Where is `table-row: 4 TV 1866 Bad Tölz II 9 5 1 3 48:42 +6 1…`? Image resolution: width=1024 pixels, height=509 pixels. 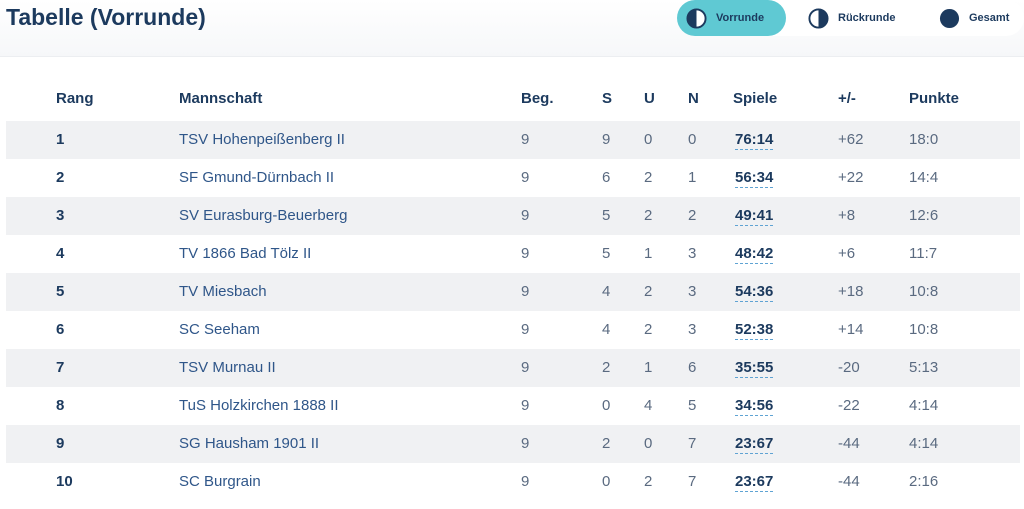 table-row: 4 TV 1866 Bad Tölz II 9 5 1 3 48:42 +6 1… is located at coordinates (513, 254).